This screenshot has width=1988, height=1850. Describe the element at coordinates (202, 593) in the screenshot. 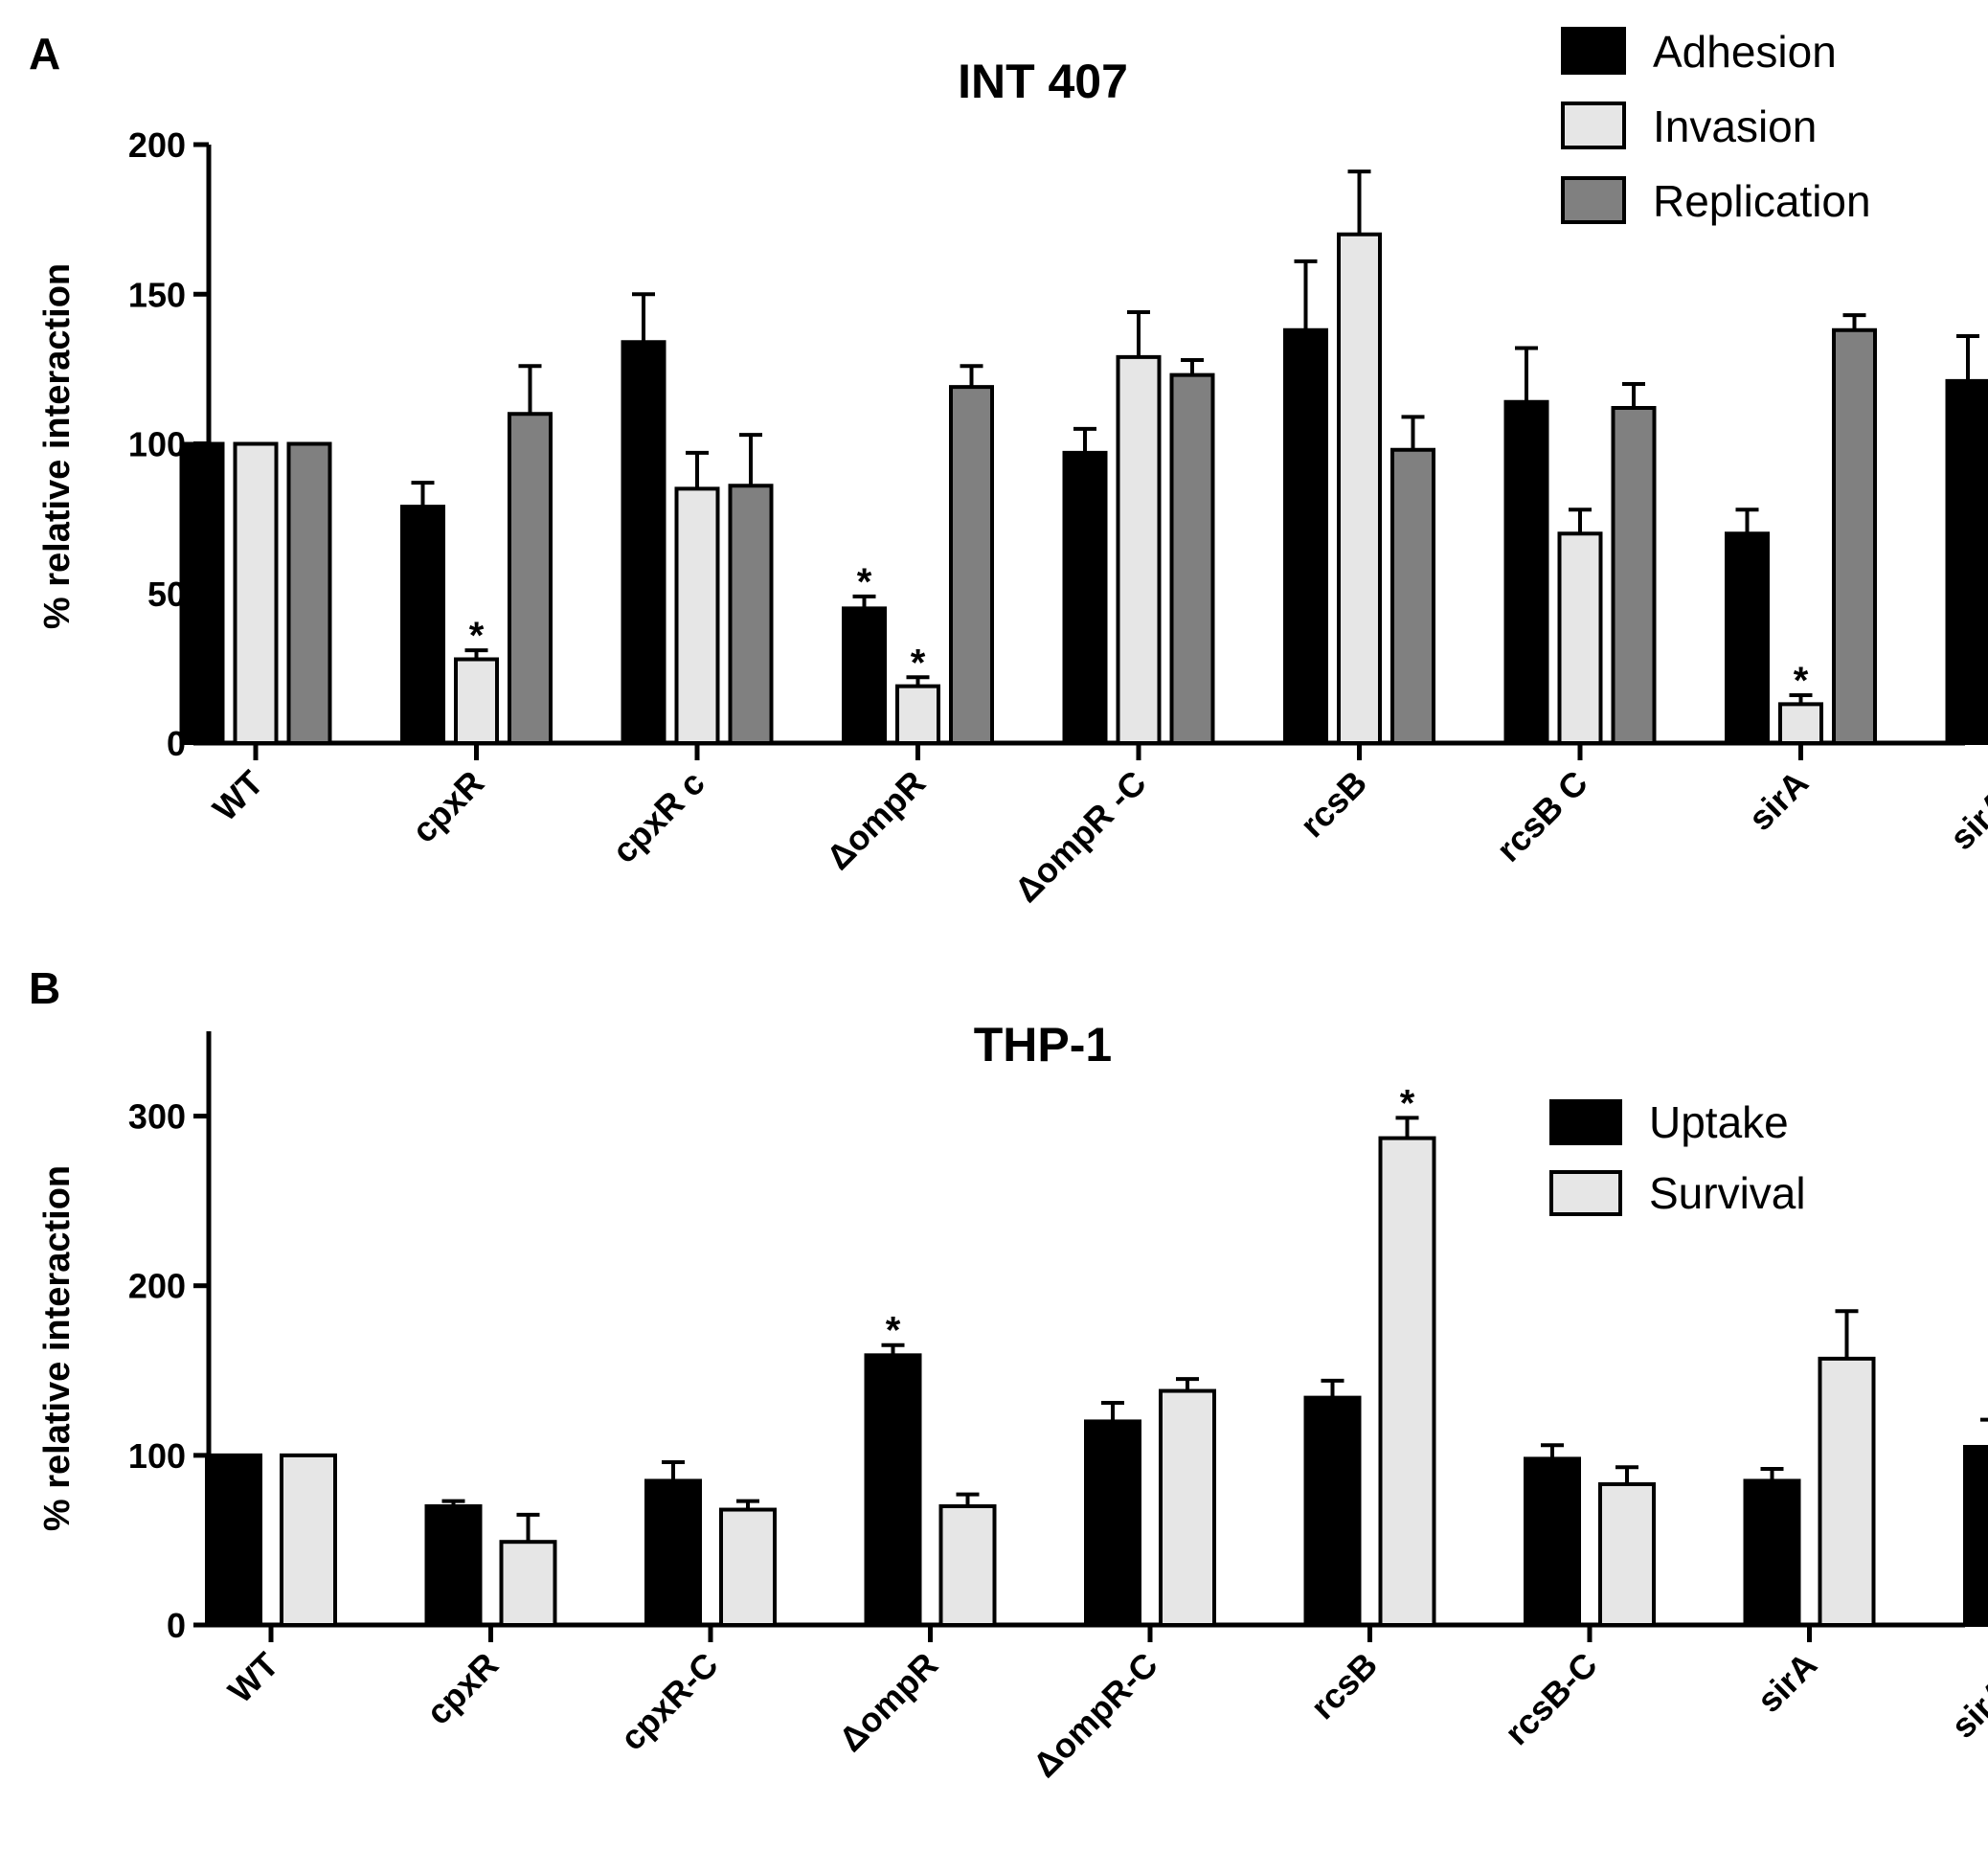

I see `bar-adhesion-wt` at that location.